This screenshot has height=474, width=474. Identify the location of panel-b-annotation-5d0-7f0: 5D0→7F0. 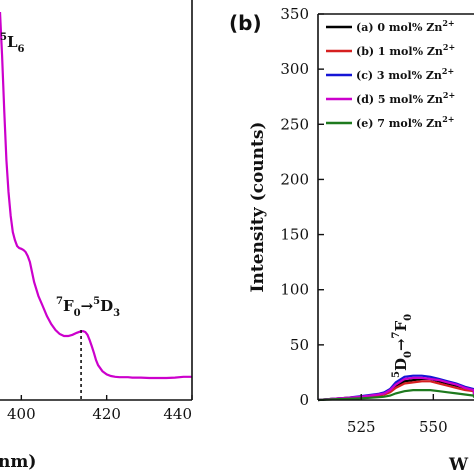
(402, 346).